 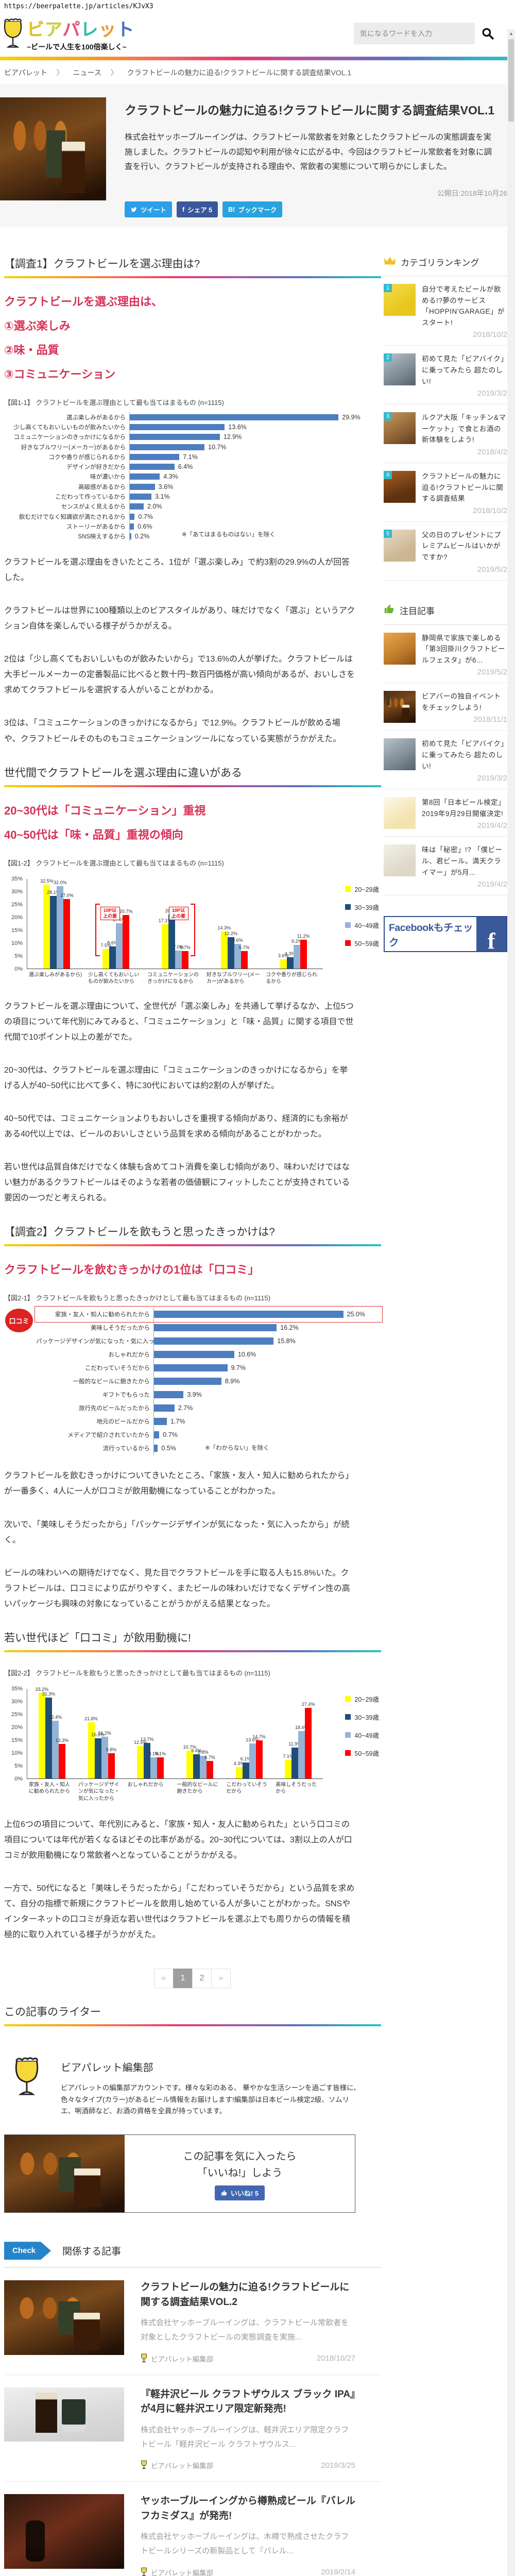 I want to click on search-icon, so click(x=487, y=33).